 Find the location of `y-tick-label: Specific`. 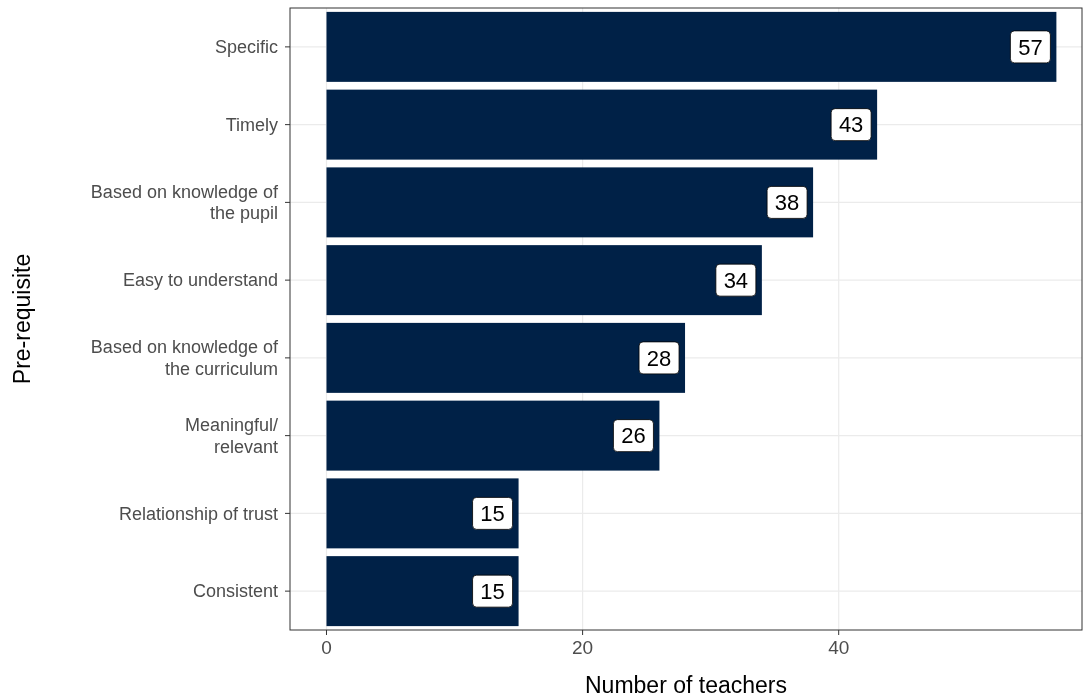

y-tick-label: Specific is located at coordinates (246, 47).